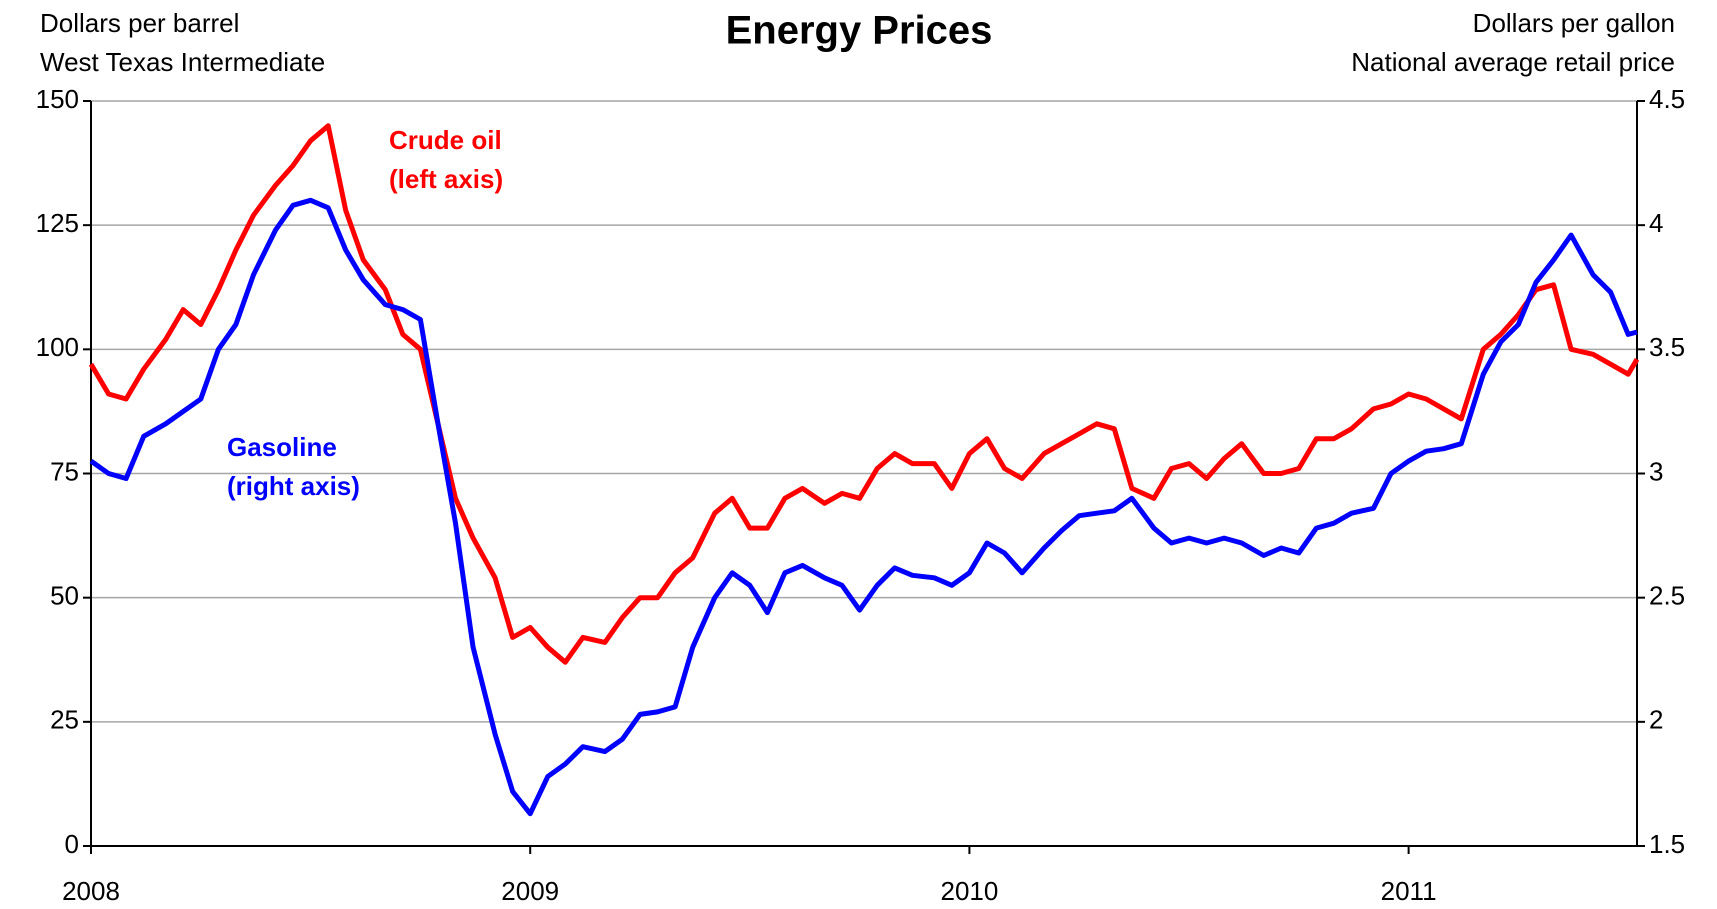  What do you see at coordinates (91, 891) in the screenshot?
I see `x-tick-label: 2008` at bounding box center [91, 891].